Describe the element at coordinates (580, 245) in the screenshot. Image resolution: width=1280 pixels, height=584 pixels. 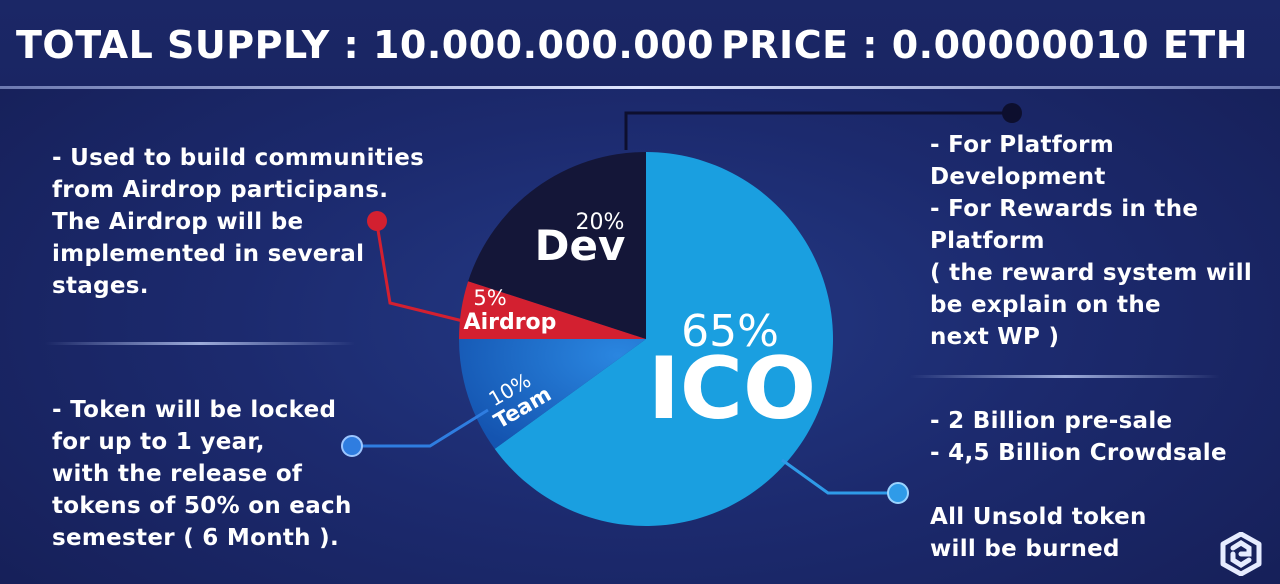
I see `slice-name-dev: Dev` at that location.